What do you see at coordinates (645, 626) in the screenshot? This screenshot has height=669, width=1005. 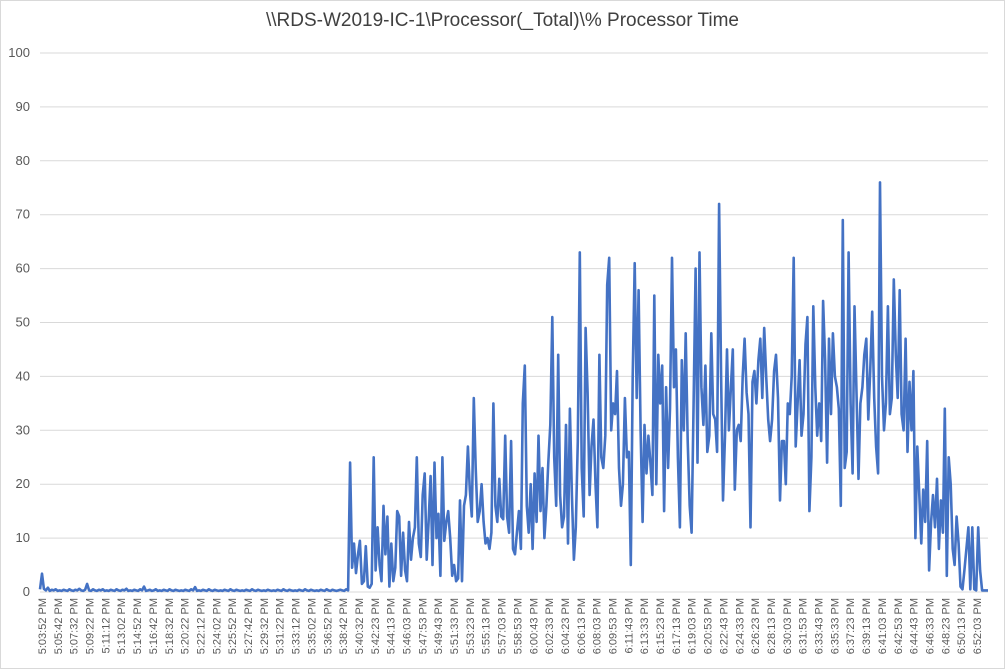 I see `x-tick-label: 6:13:33 PM` at bounding box center [645, 626].